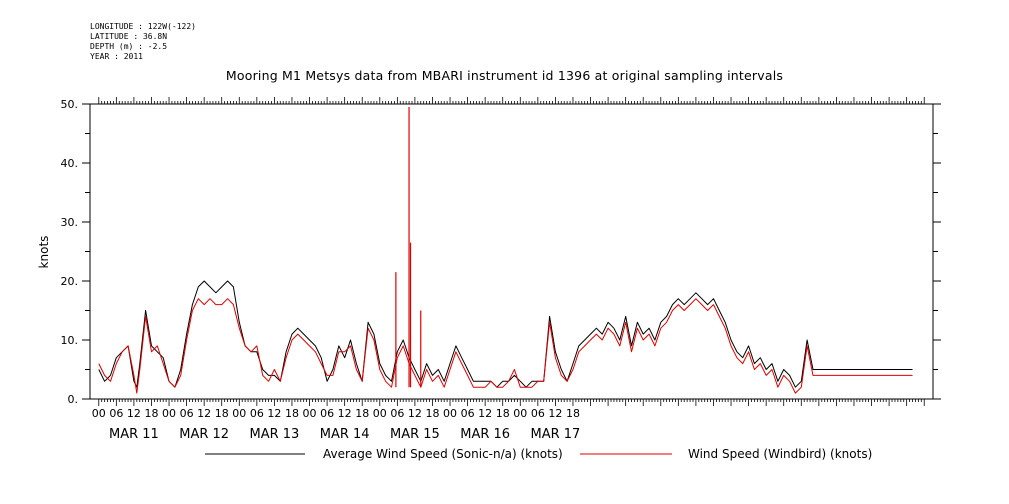 Image resolution: width=1009 pixels, height=504 pixels. What do you see at coordinates (70, 340) in the screenshot?
I see `y-tick-label: 10.` at bounding box center [70, 340].